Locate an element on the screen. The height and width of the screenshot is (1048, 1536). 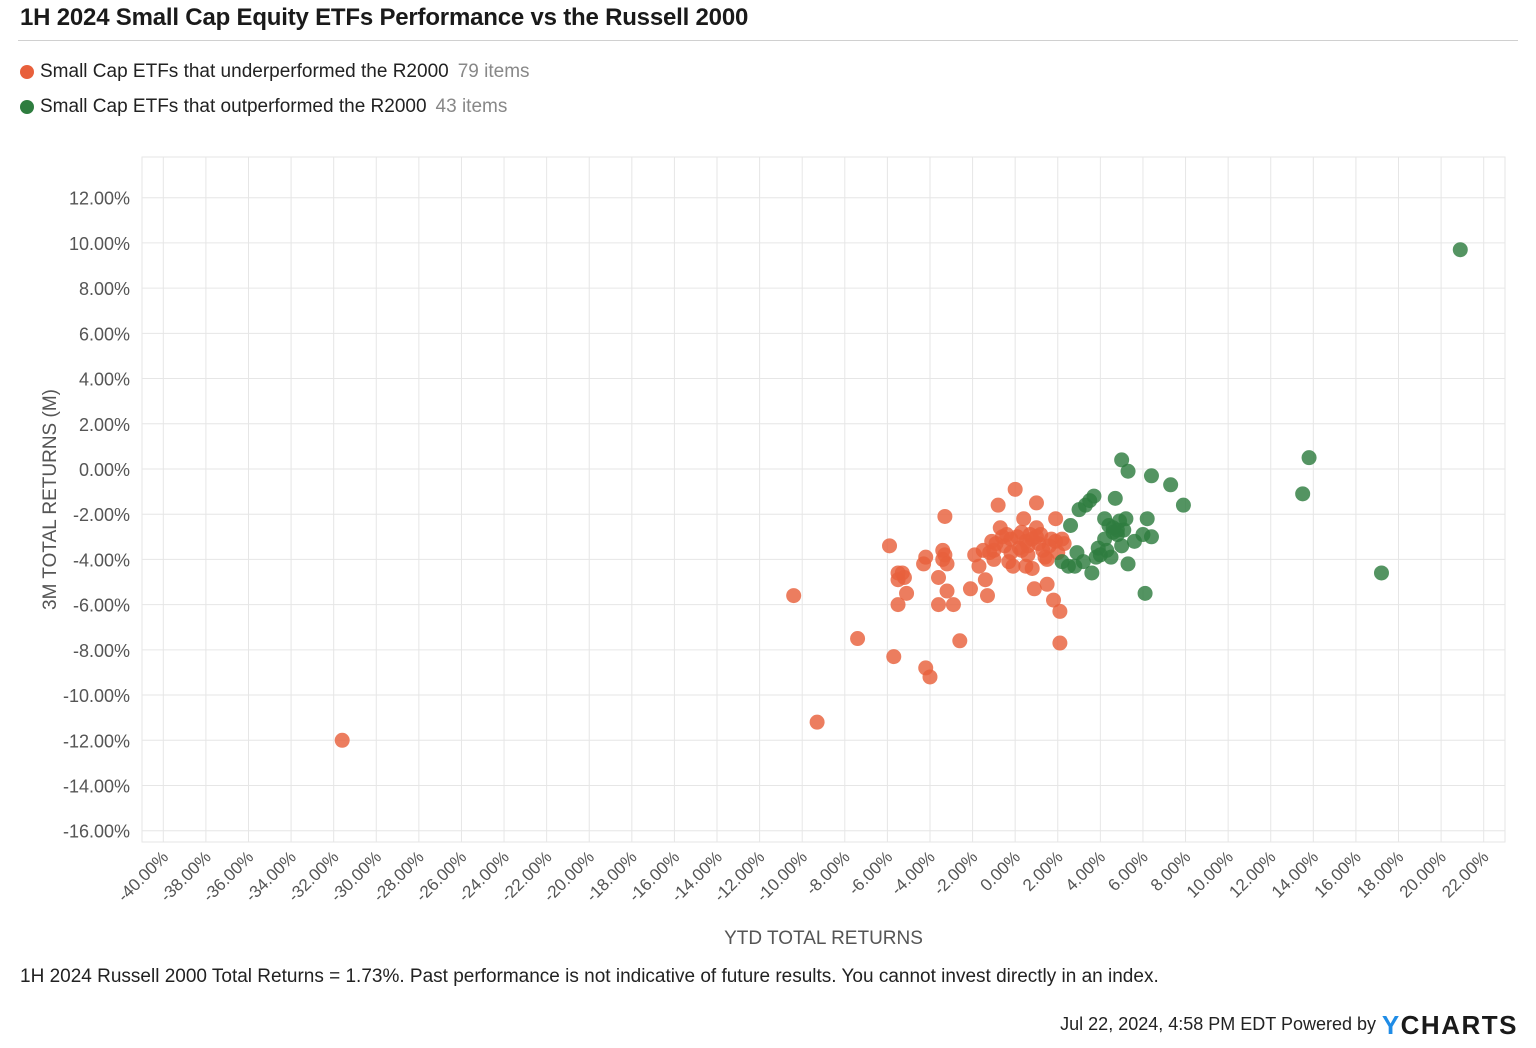
x-tick-label: 12.00% is located at coordinates (1252, 874).